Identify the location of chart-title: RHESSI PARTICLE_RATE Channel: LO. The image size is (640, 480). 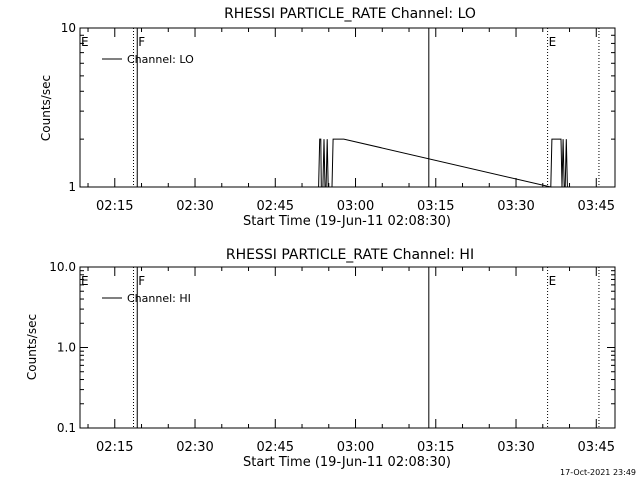
(350, 14).